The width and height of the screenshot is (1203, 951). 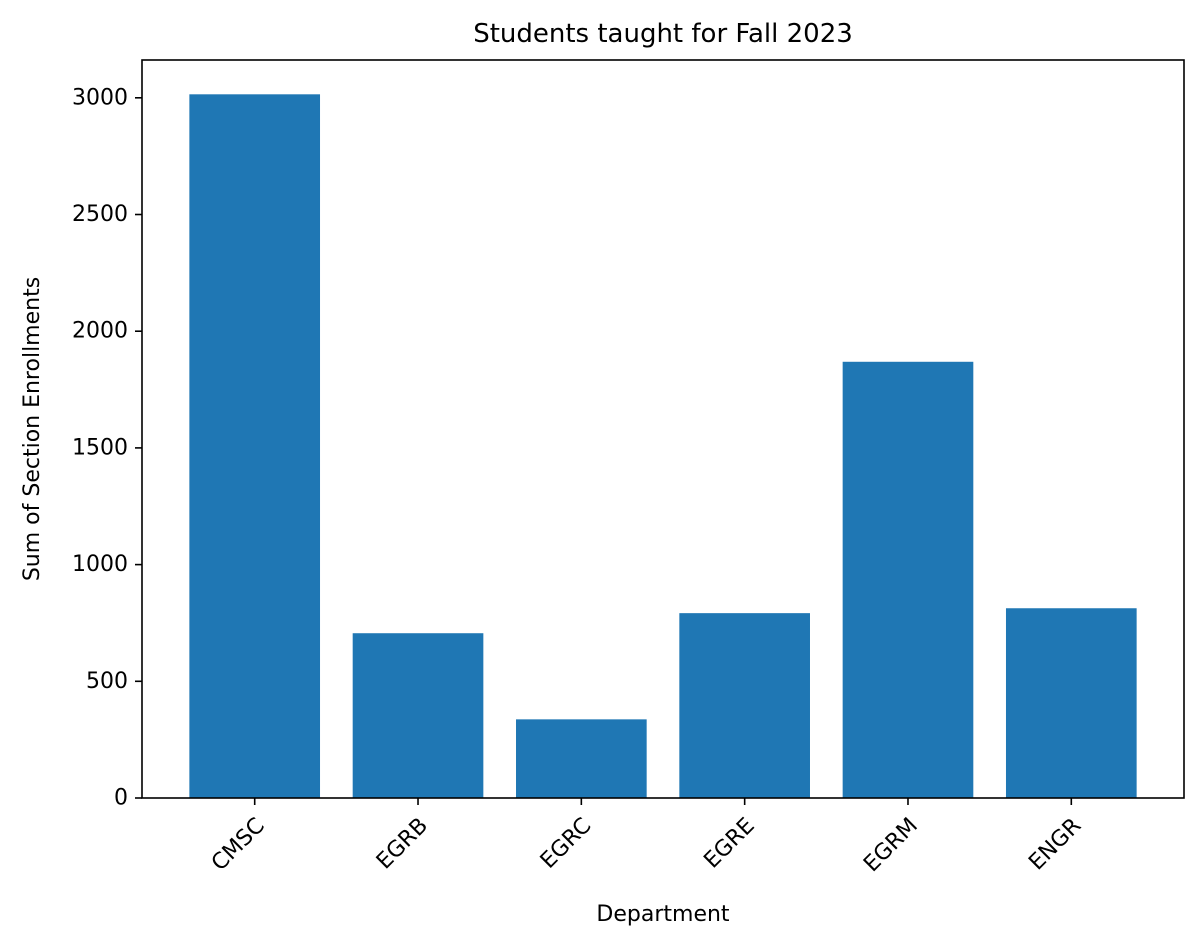 What do you see at coordinates (32, 429) in the screenshot?
I see `y-axis-label: Sum of Section Enrollments` at bounding box center [32, 429].